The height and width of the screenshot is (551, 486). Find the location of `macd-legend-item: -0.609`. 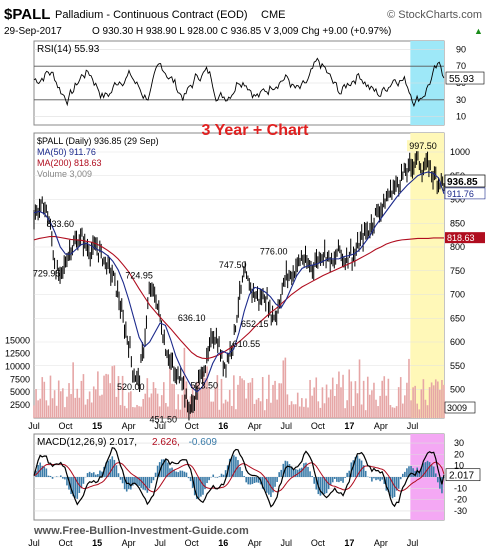

macd-legend-item: -0.609 is located at coordinates (203, 442).